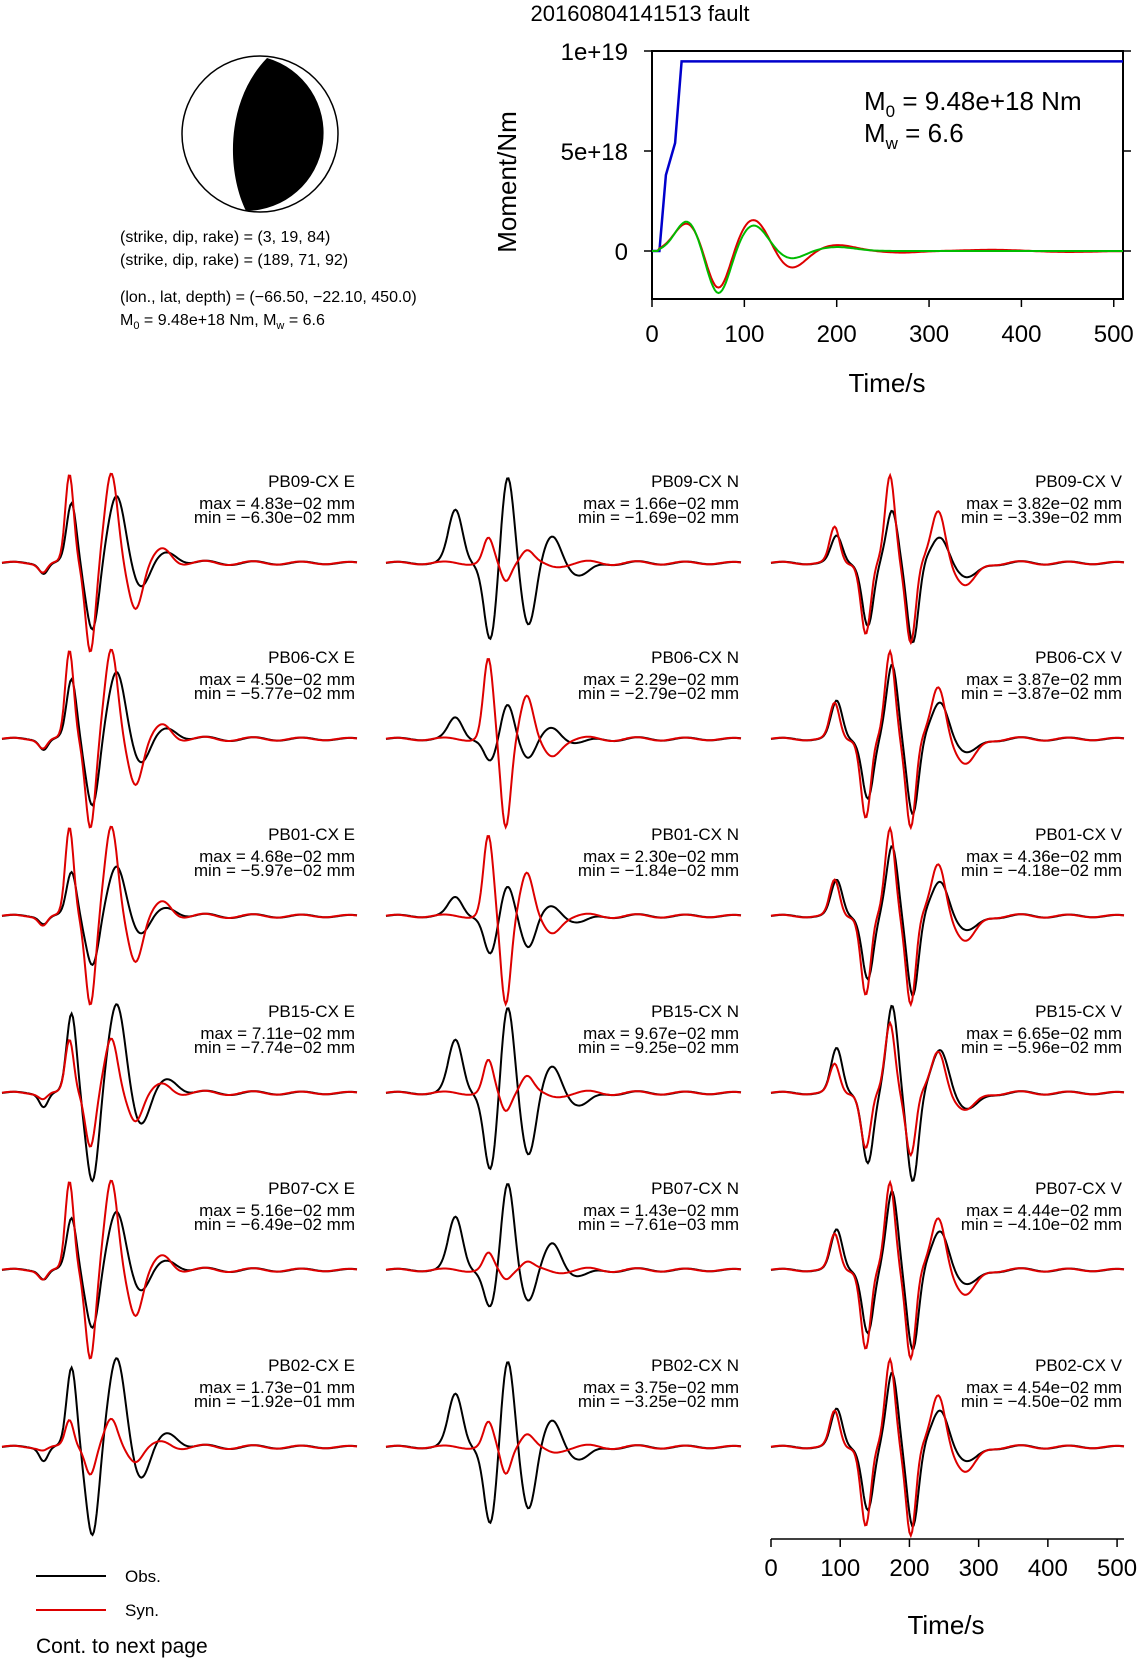 The image size is (1139, 1661). I want to click on station-min: min = −4.50e−02 mm, so click(1041, 1401).